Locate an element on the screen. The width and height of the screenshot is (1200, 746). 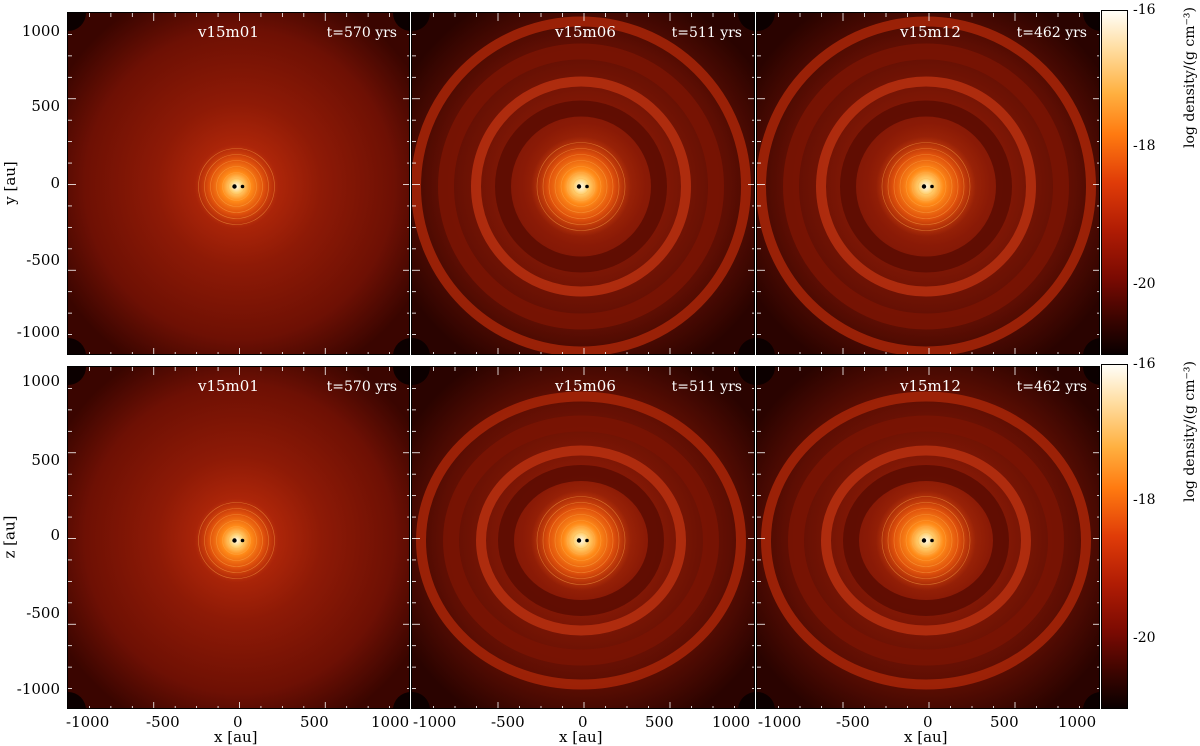
panel-xy-v15m01: v15m01 t=570 yrs is located at coordinates (238, 183).